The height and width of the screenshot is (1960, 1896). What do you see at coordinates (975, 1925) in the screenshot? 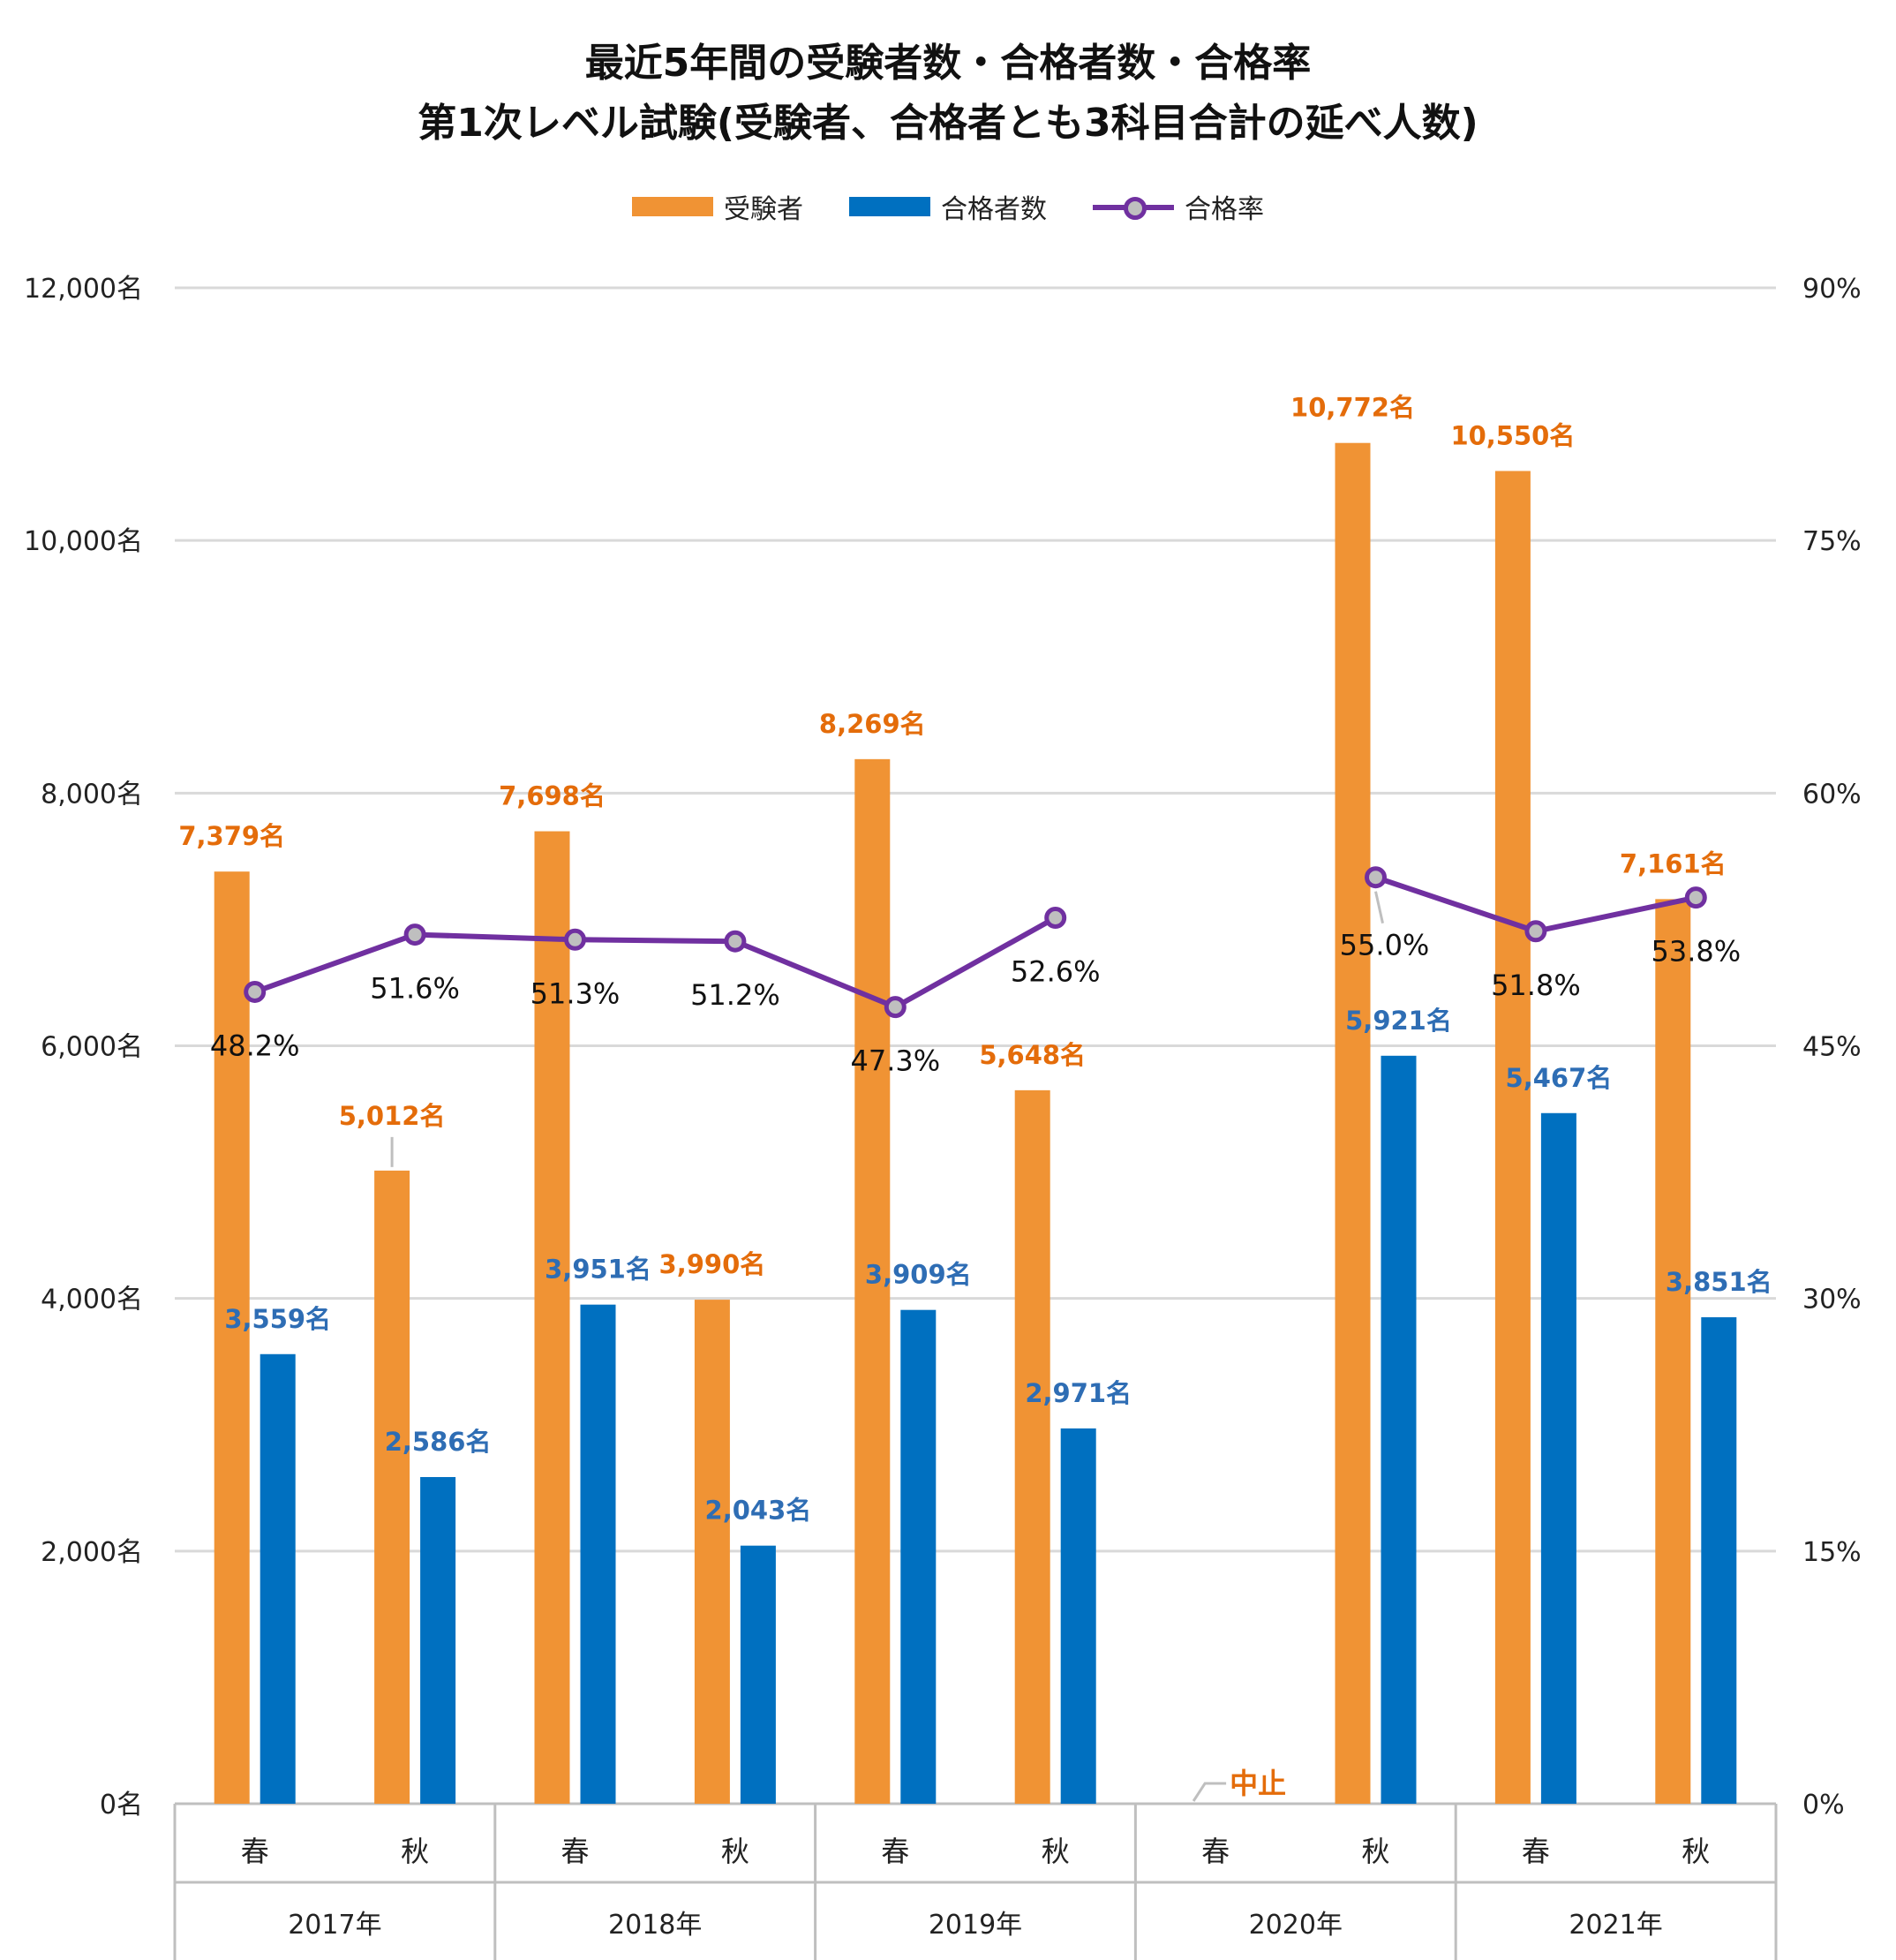
I see `x-group-label: 2019年` at bounding box center [975, 1925].